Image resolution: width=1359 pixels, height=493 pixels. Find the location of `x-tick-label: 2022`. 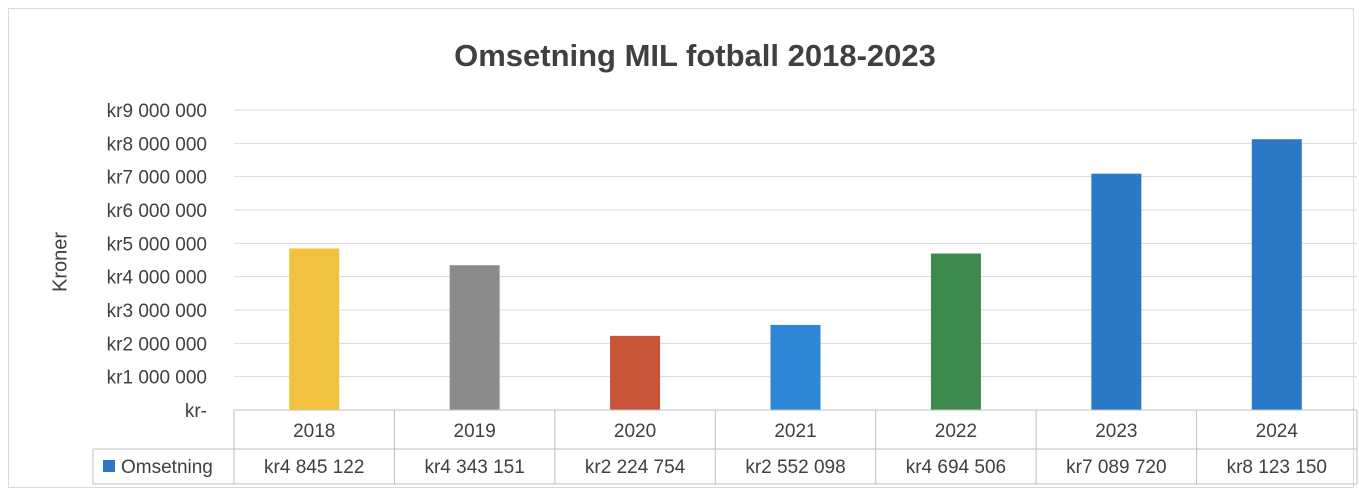

x-tick-label: 2022 is located at coordinates (956, 431).